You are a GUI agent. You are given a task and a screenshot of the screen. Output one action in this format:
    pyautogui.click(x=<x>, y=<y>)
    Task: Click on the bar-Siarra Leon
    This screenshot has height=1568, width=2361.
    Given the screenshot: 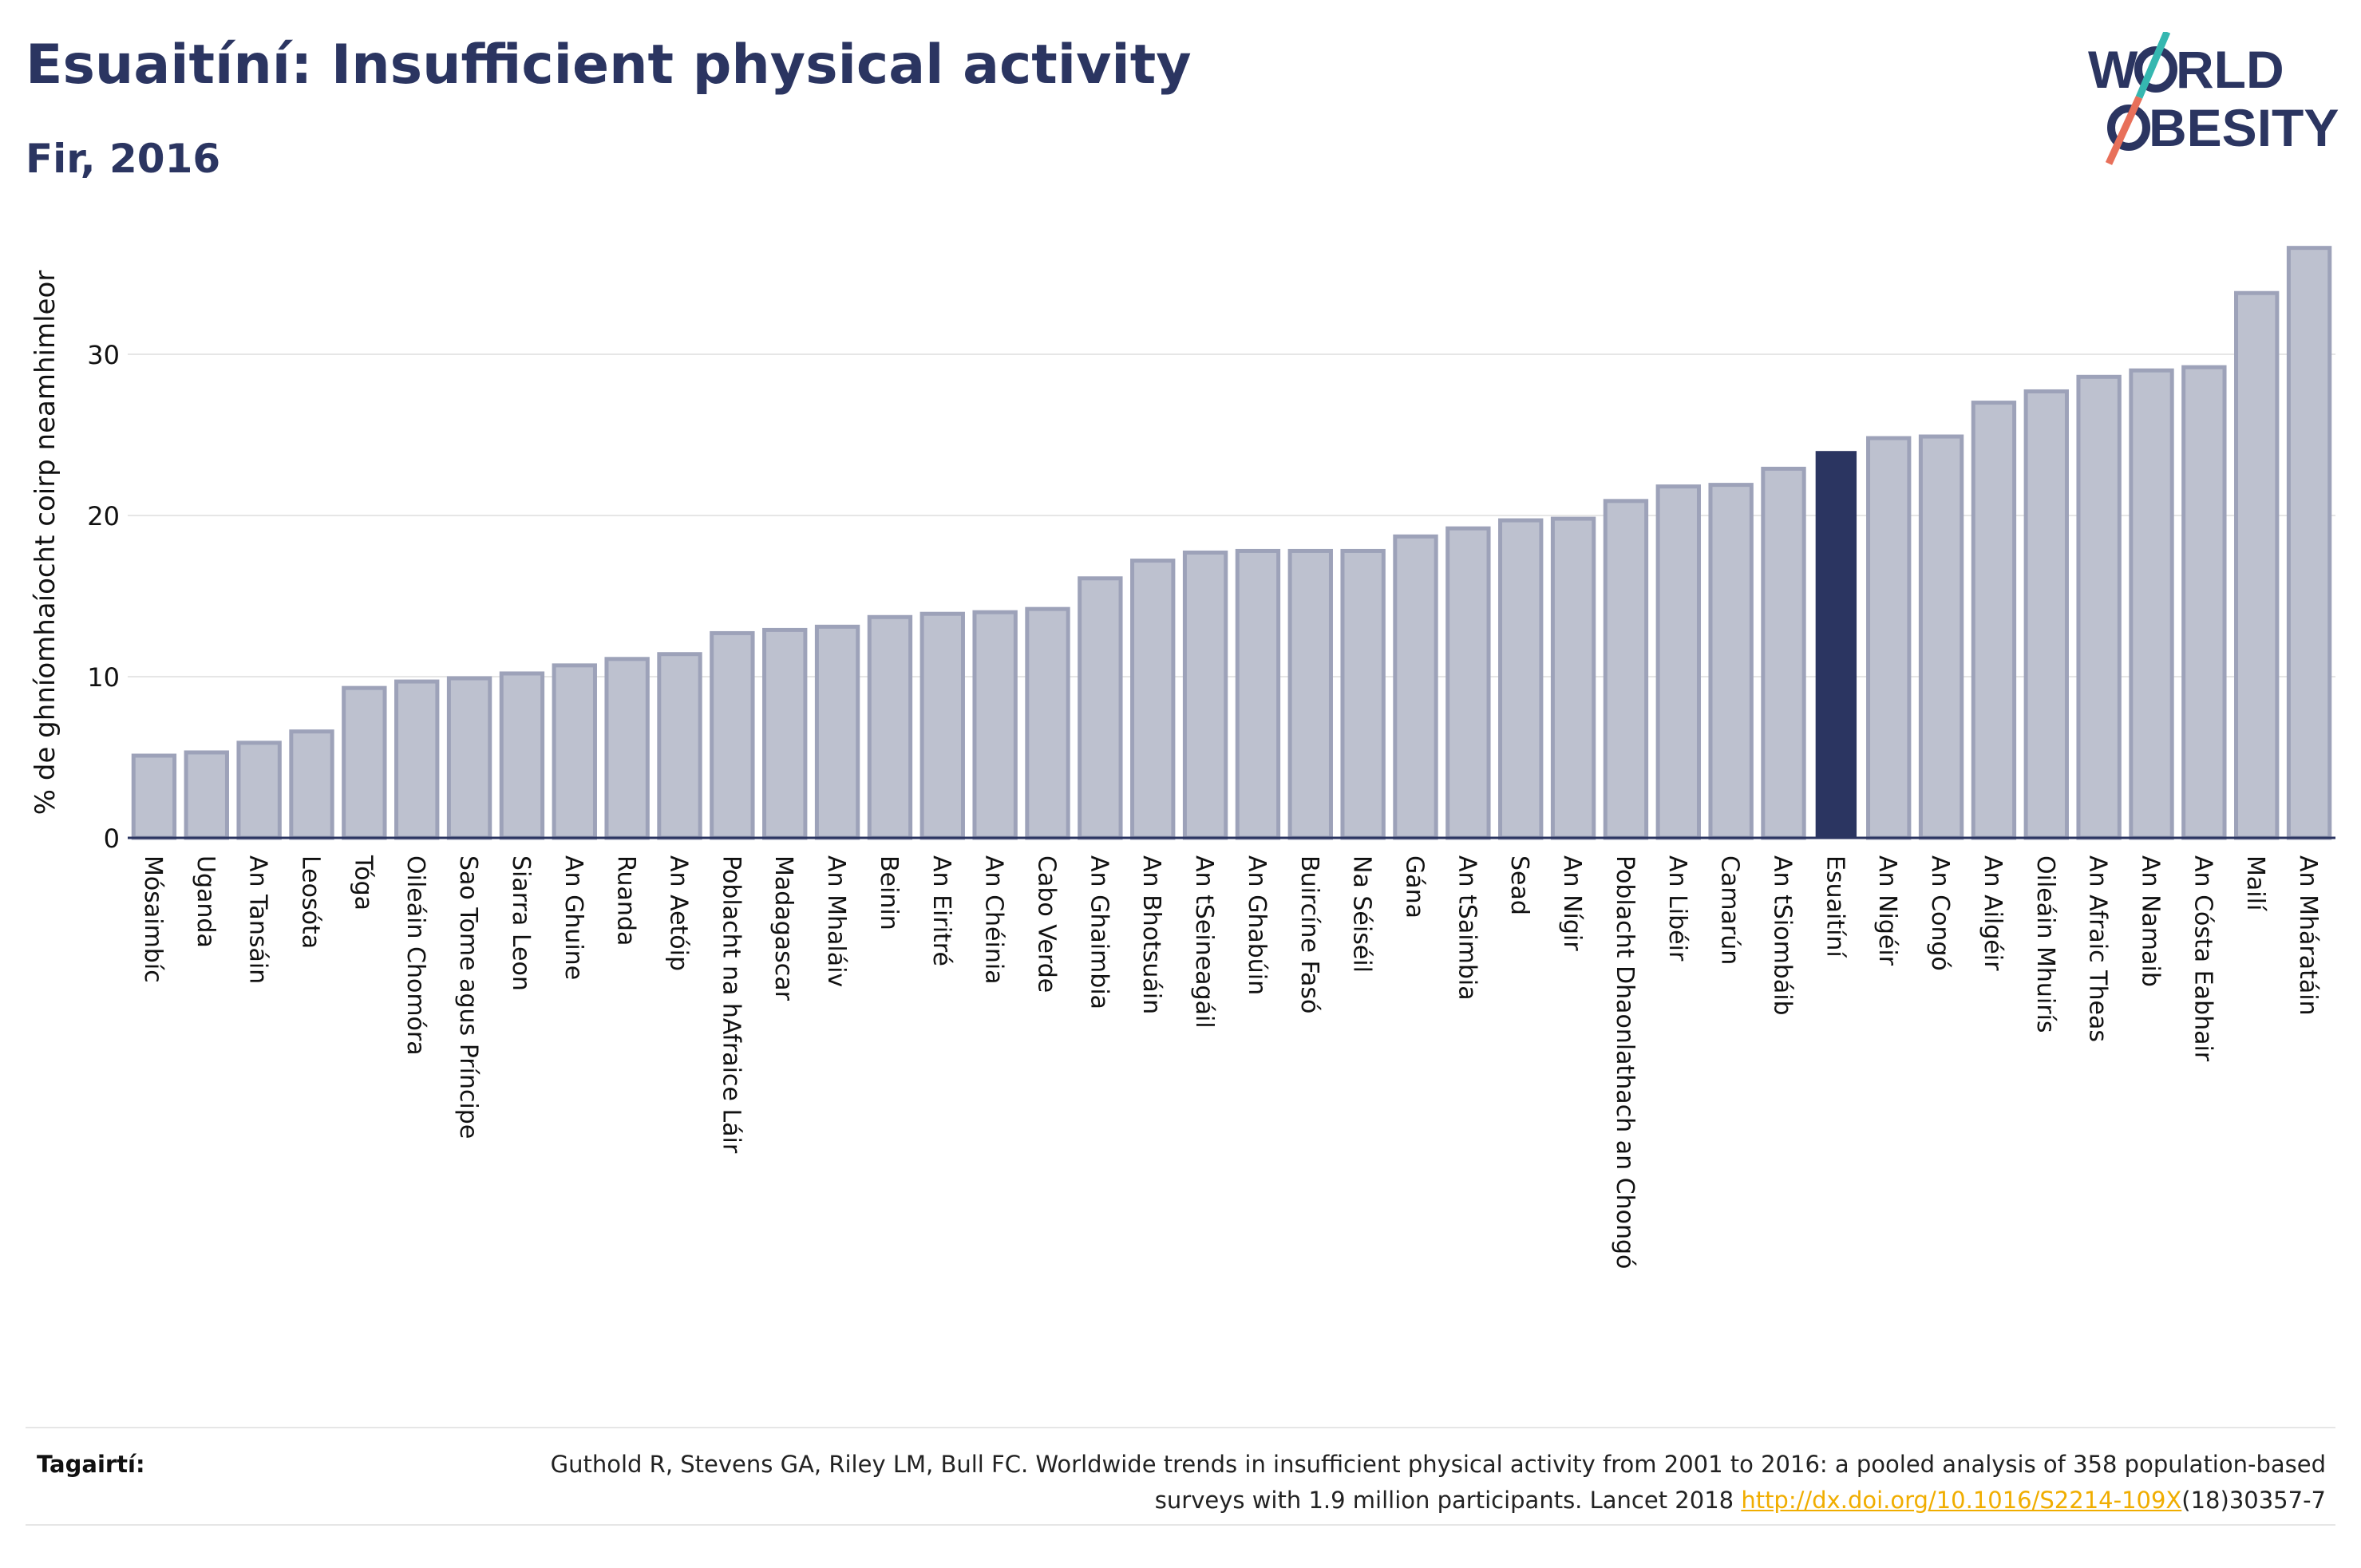 What is the action you would take?
    pyautogui.click(x=522, y=755)
    